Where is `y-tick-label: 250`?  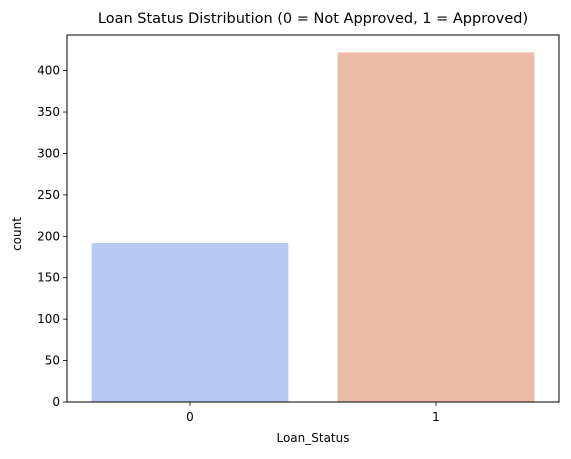 y-tick-label: 250 is located at coordinates (48, 195).